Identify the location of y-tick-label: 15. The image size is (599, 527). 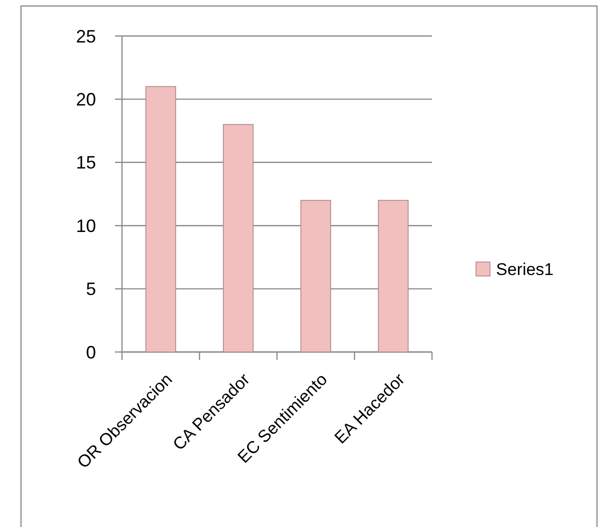
(86, 162).